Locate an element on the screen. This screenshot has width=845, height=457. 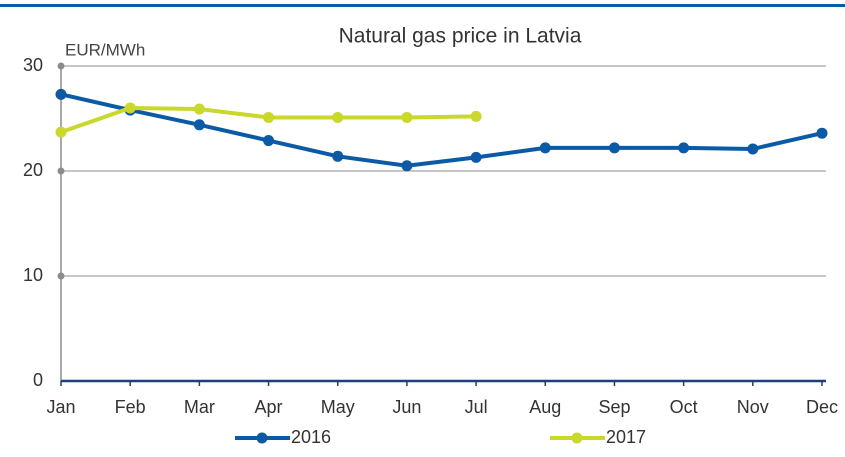
legend-label: 2016 is located at coordinates (311, 437).